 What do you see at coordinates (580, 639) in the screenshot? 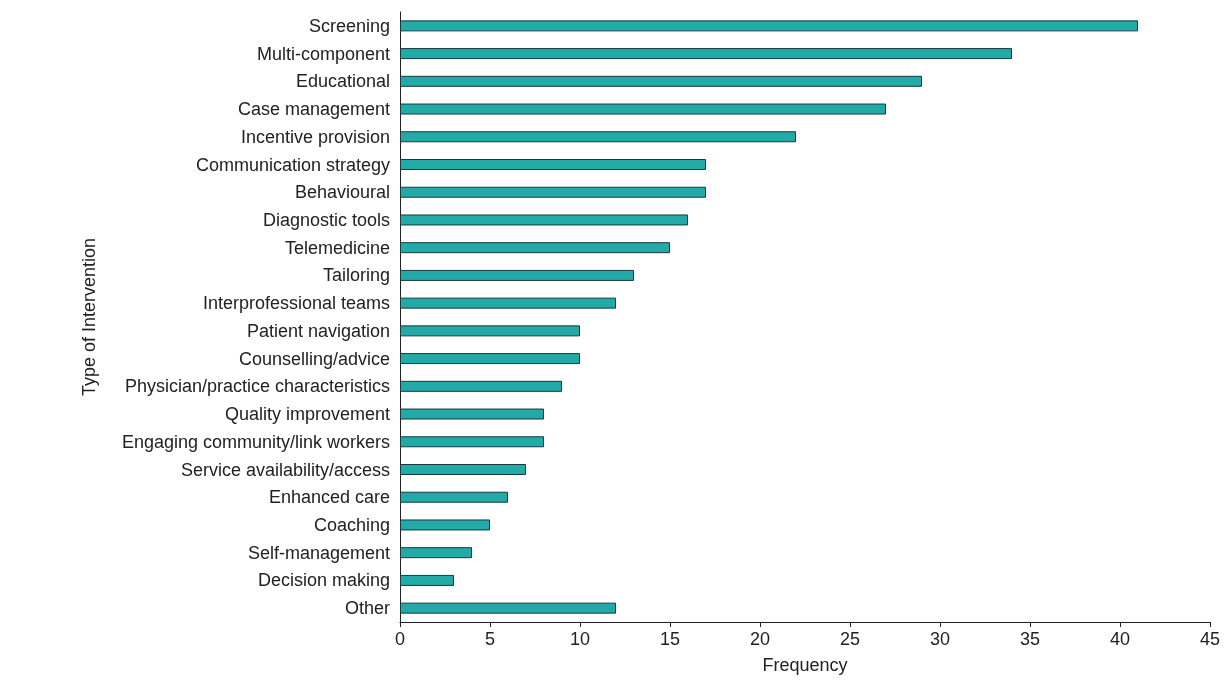
I see `x-tick-label: 10` at bounding box center [580, 639].